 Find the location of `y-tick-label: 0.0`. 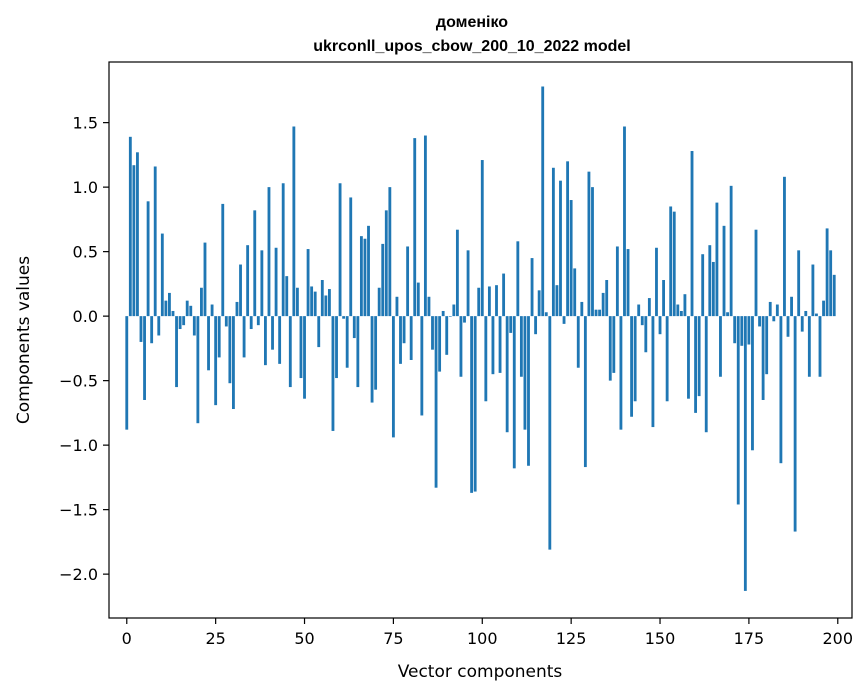

y-tick-label: 0.0 is located at coordinates (85, 316).